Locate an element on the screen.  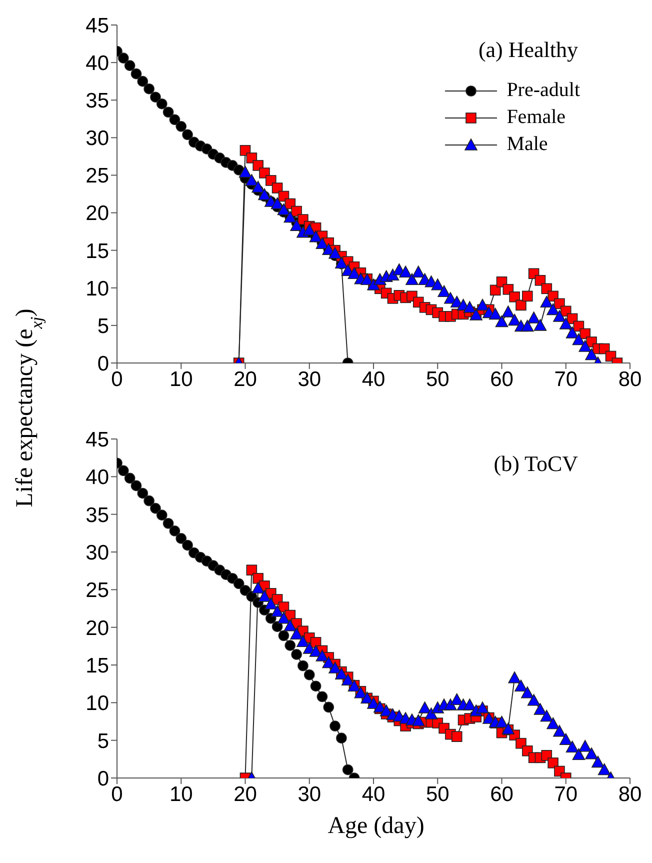
legend-label: Female is located at coordinates (536, 117).